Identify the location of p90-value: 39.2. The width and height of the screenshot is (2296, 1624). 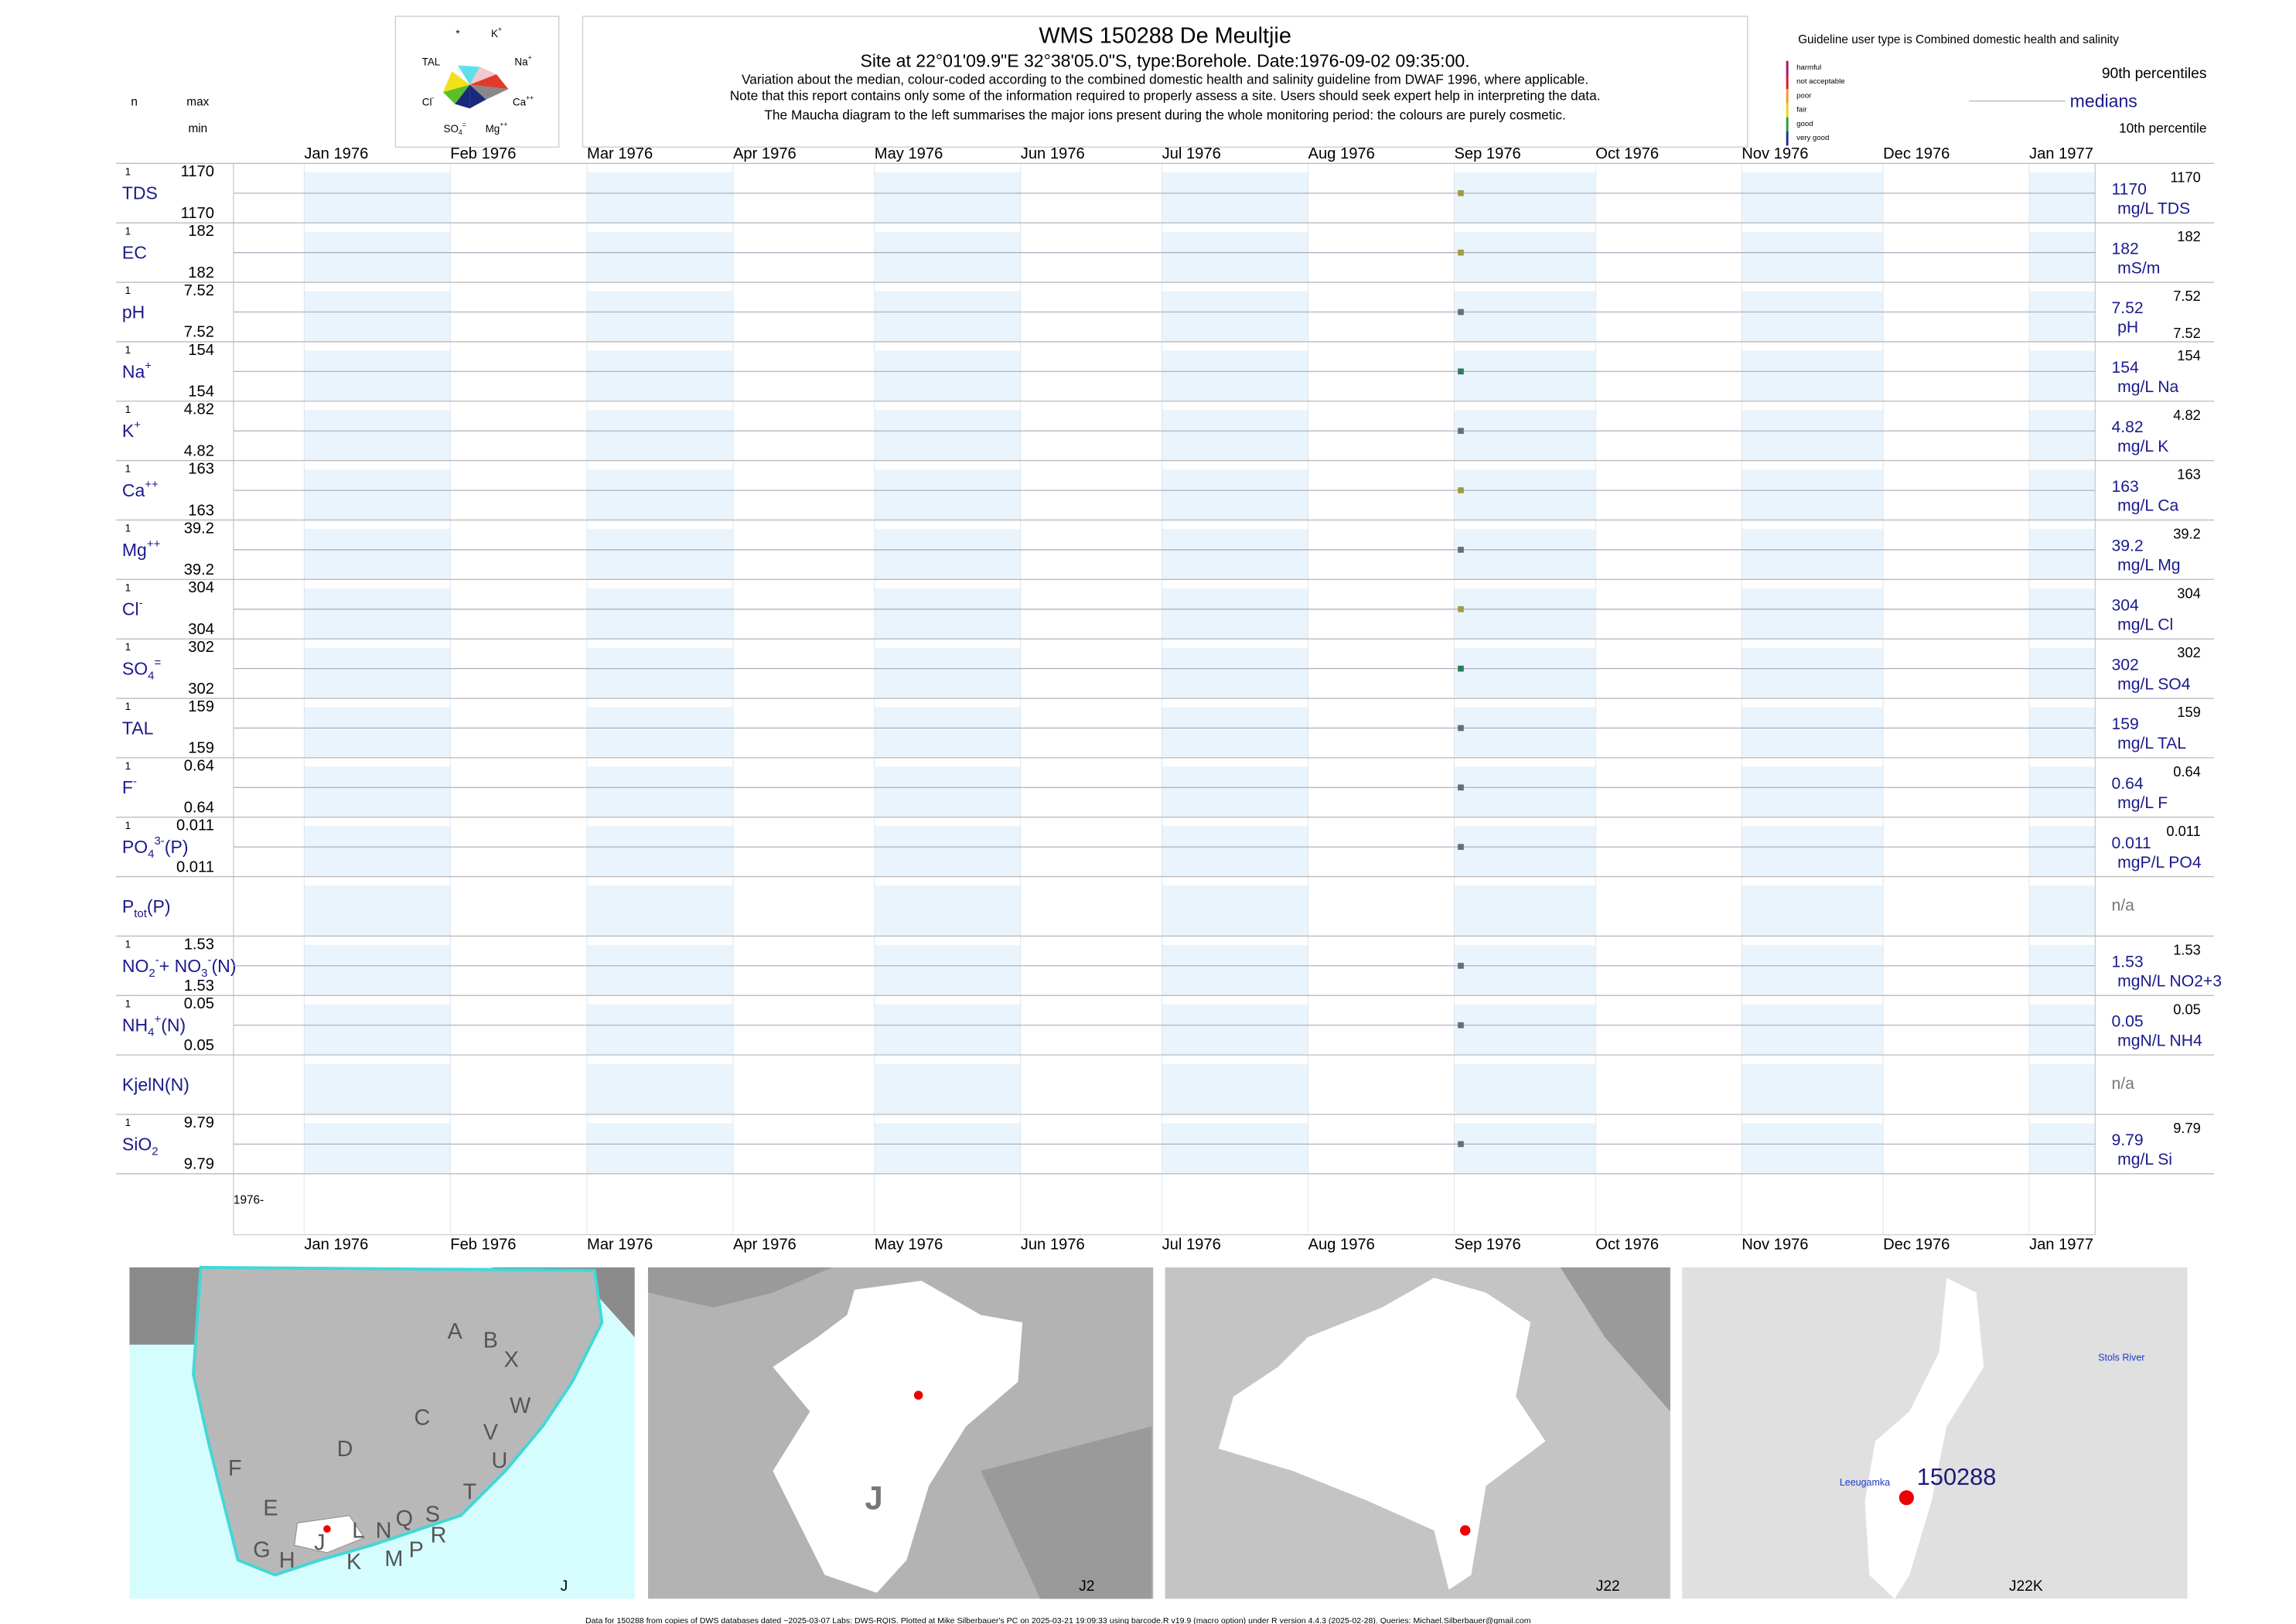
(2187, 534).